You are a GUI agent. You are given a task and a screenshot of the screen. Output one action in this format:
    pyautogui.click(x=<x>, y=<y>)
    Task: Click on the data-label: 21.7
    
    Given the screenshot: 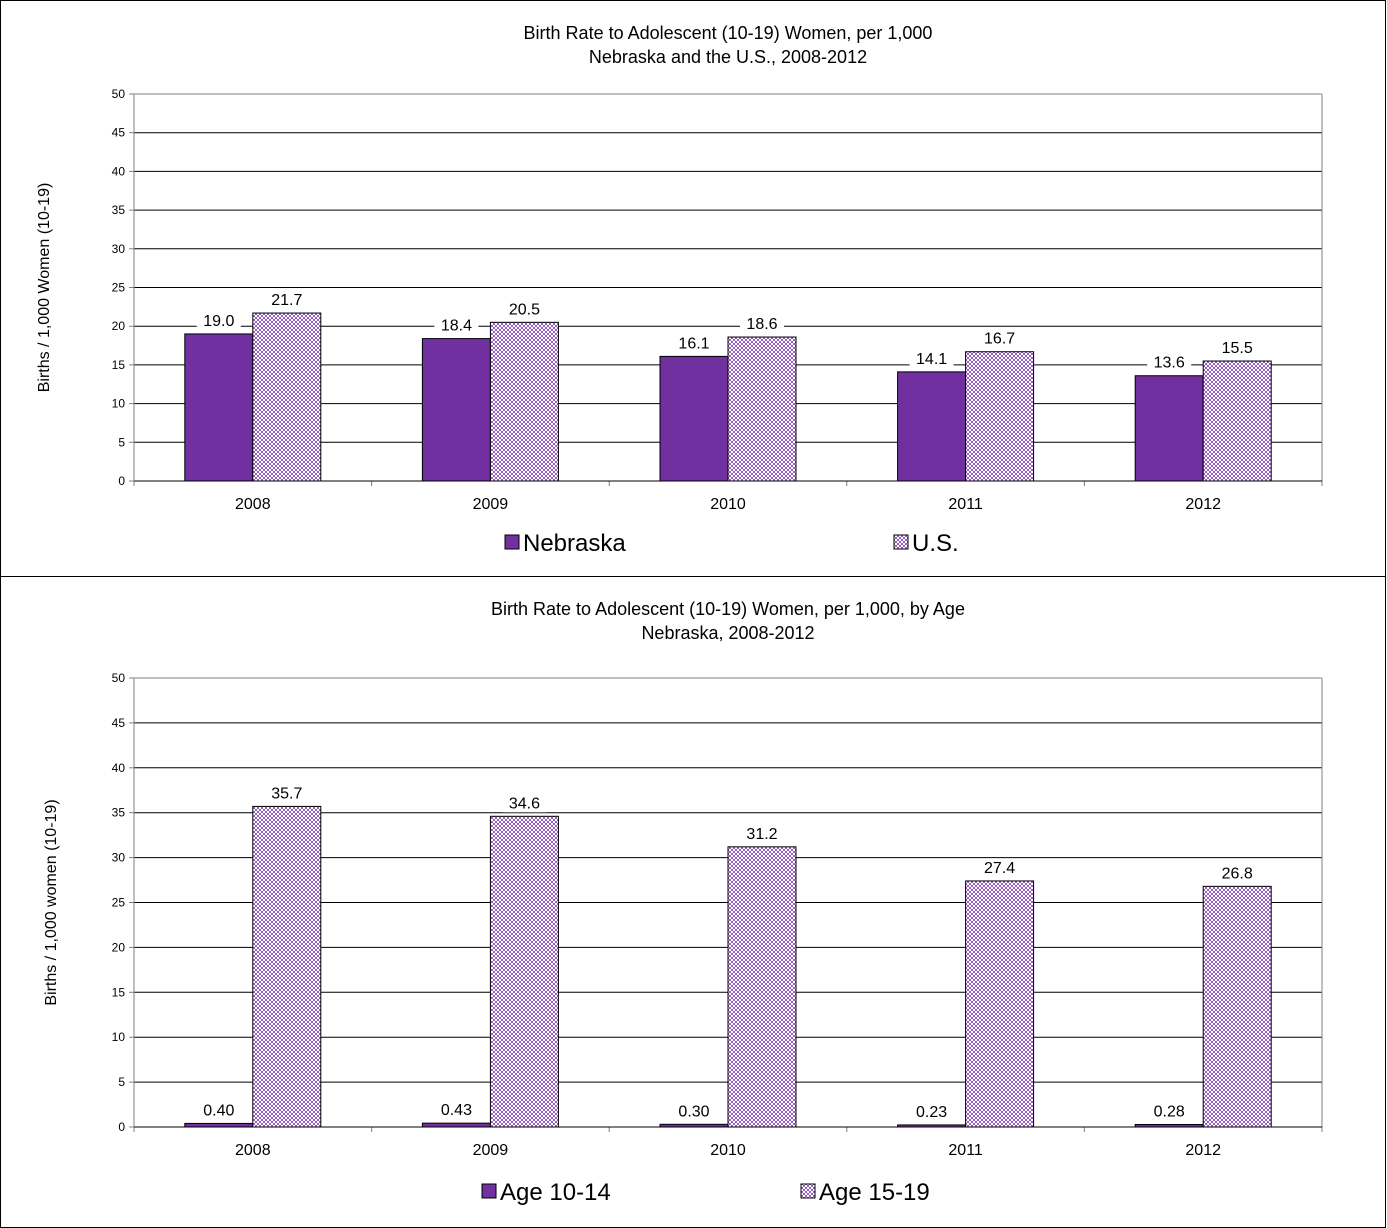 What is the action you would take?
    pyautogui.click(x=286, y=300)
    